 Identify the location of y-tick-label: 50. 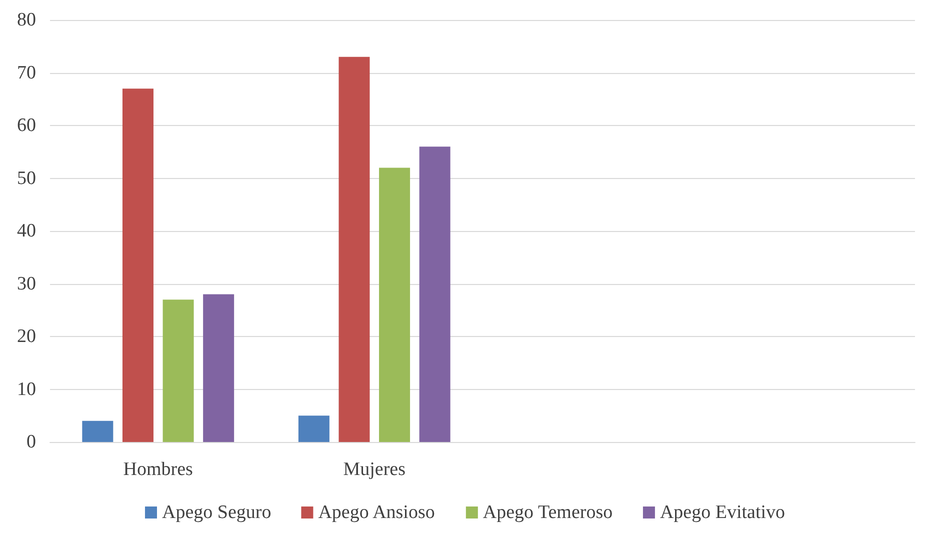
(26, 178).